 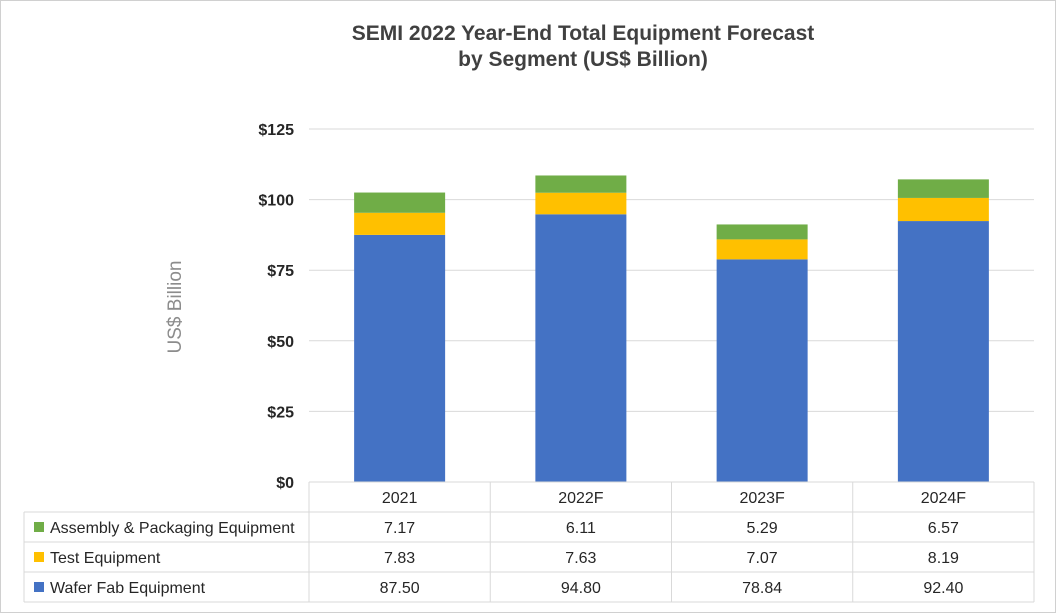 What do you see at coordinates (583, 59) in the screenshot?
I see `chart-title-line-2: by Segment (US$ Billion)` at bounding box center [583, 59].